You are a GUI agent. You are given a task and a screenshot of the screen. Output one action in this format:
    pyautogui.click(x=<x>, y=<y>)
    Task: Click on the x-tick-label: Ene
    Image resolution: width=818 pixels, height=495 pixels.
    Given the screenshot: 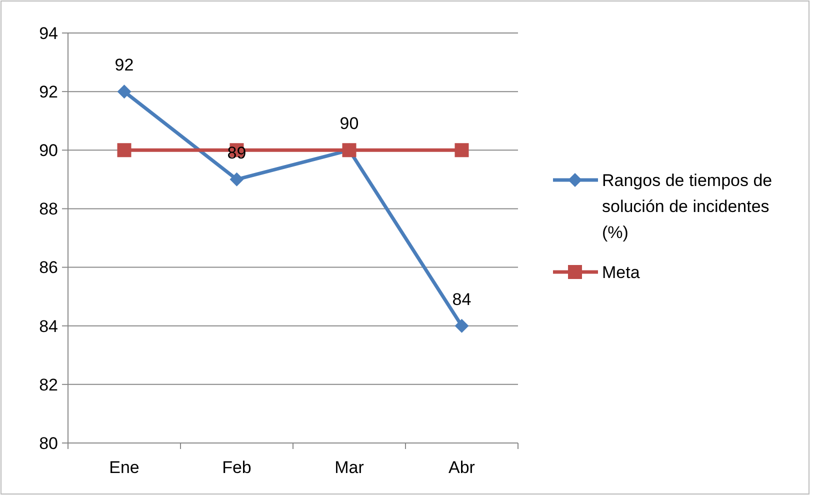 What is the action you would take?
    pyautogui.click(x=124, y=467)
    